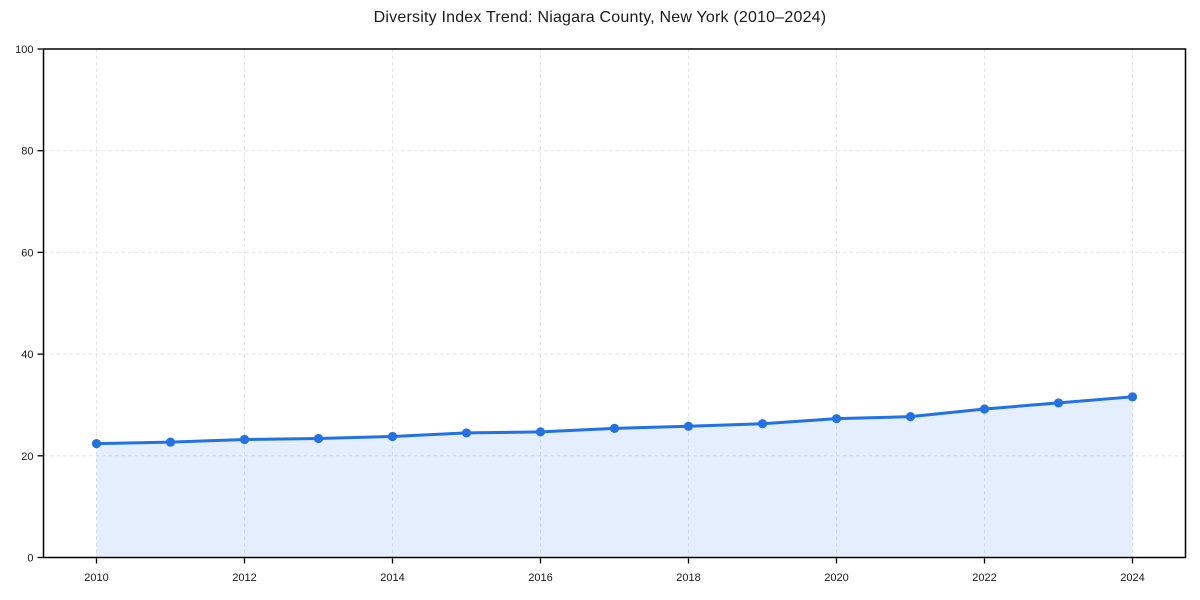  What do you see at coordinates (24, 50) in the screenshot?
I see `y-tick-label: 100` at bounding box center [24, 50].